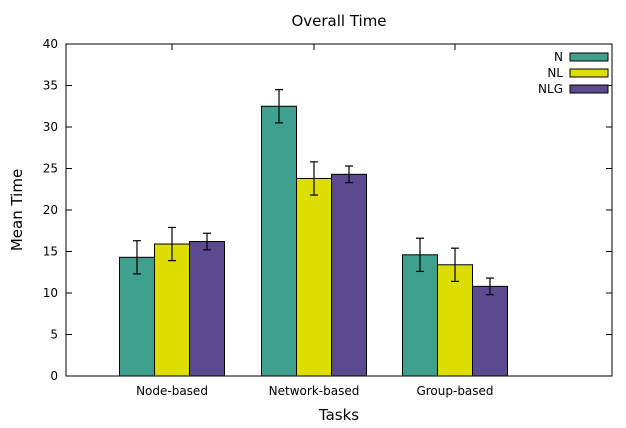 Image resolution: width=626 pixels, height=428 pixels. What do you see at coordinates (50, 86) in the screenshot?
I see `y-tick-label: 35` at bounding box center [50, 86].